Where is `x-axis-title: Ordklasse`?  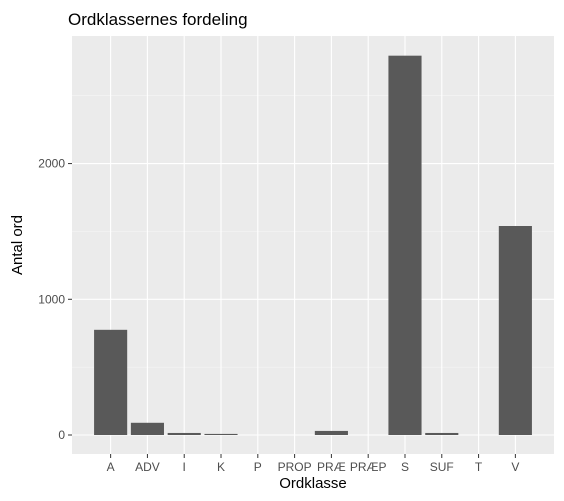 x-axis-title: Ordklasse is located at coordinates (313, 483).